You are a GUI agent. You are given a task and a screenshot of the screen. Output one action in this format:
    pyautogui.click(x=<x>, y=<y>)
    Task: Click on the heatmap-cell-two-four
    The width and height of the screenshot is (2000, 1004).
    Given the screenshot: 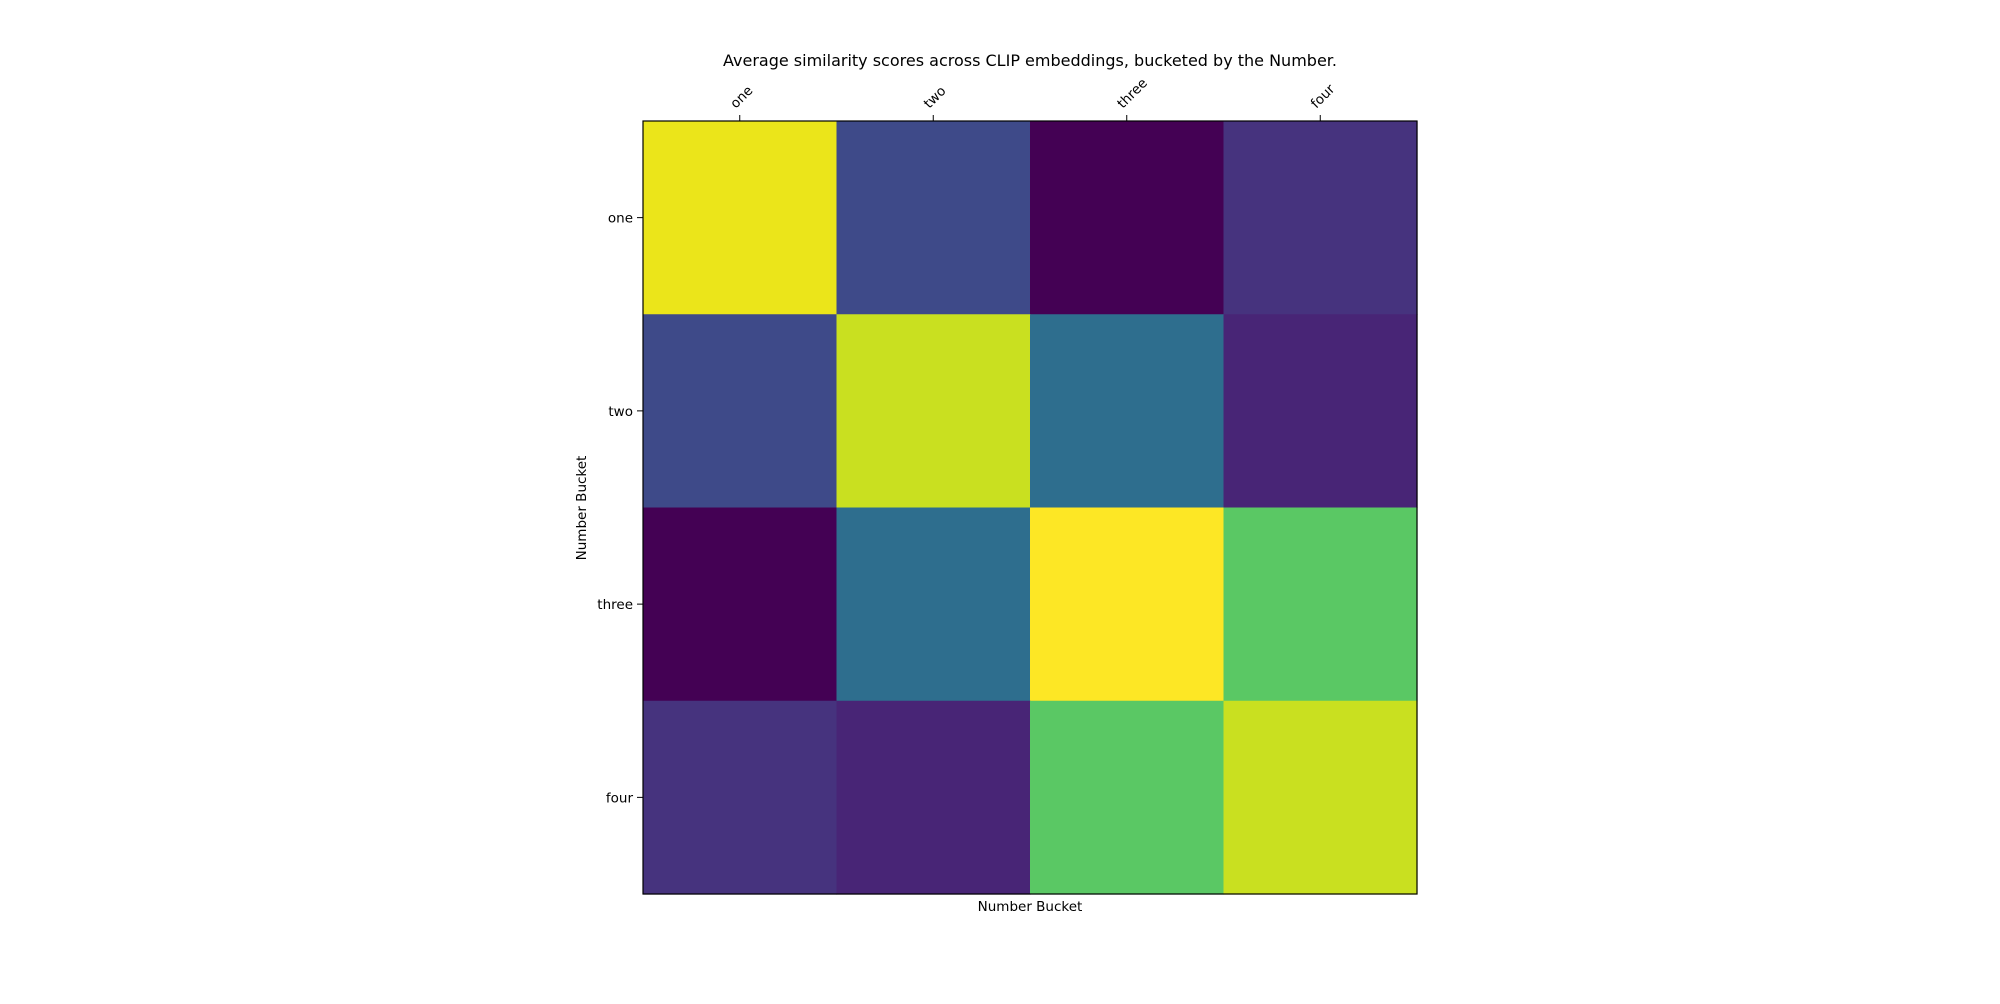 What is the action you would take?
    pyautogui.click(x=1320, y=411)
    